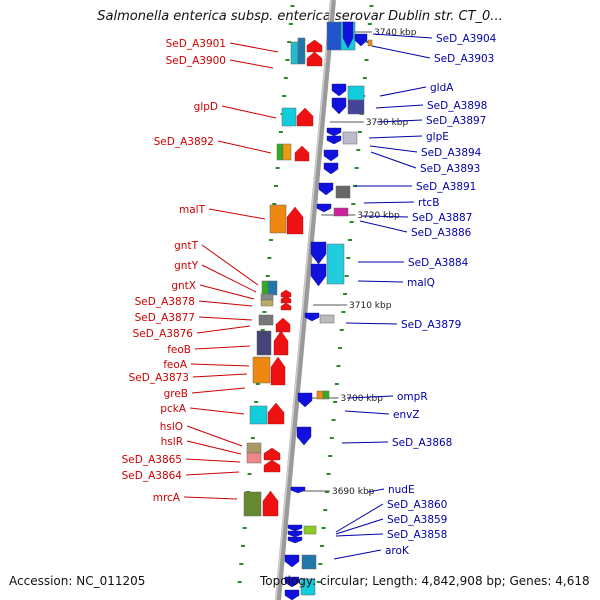  What do you see at coordinates (397, 551) in the screenshot?
I see `gene-label: aroK` at bounding box center [397, 551].